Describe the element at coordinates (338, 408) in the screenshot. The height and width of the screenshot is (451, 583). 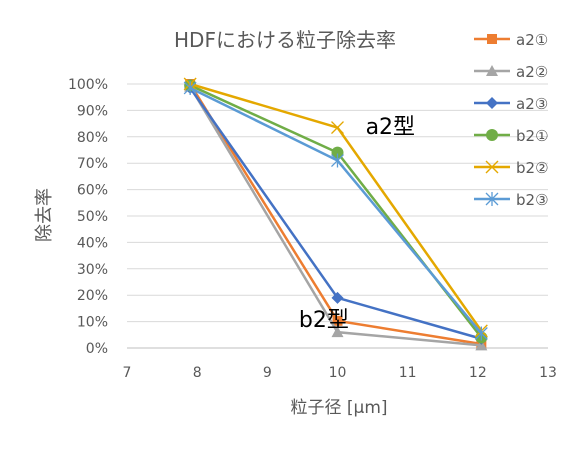
I see `x-axis-label: 粒子径 [μm]` at that location.